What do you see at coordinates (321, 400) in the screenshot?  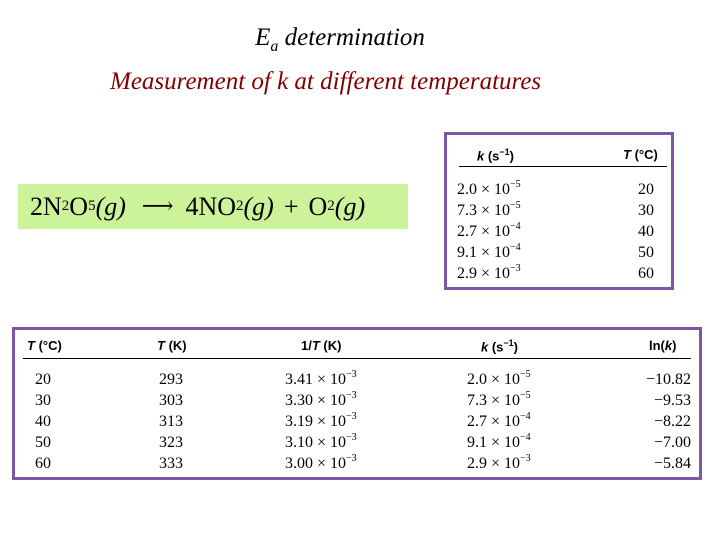 I see `inverse-temperature-cell: 3.30 × 10⁻³` at bounding box center [321, 400].